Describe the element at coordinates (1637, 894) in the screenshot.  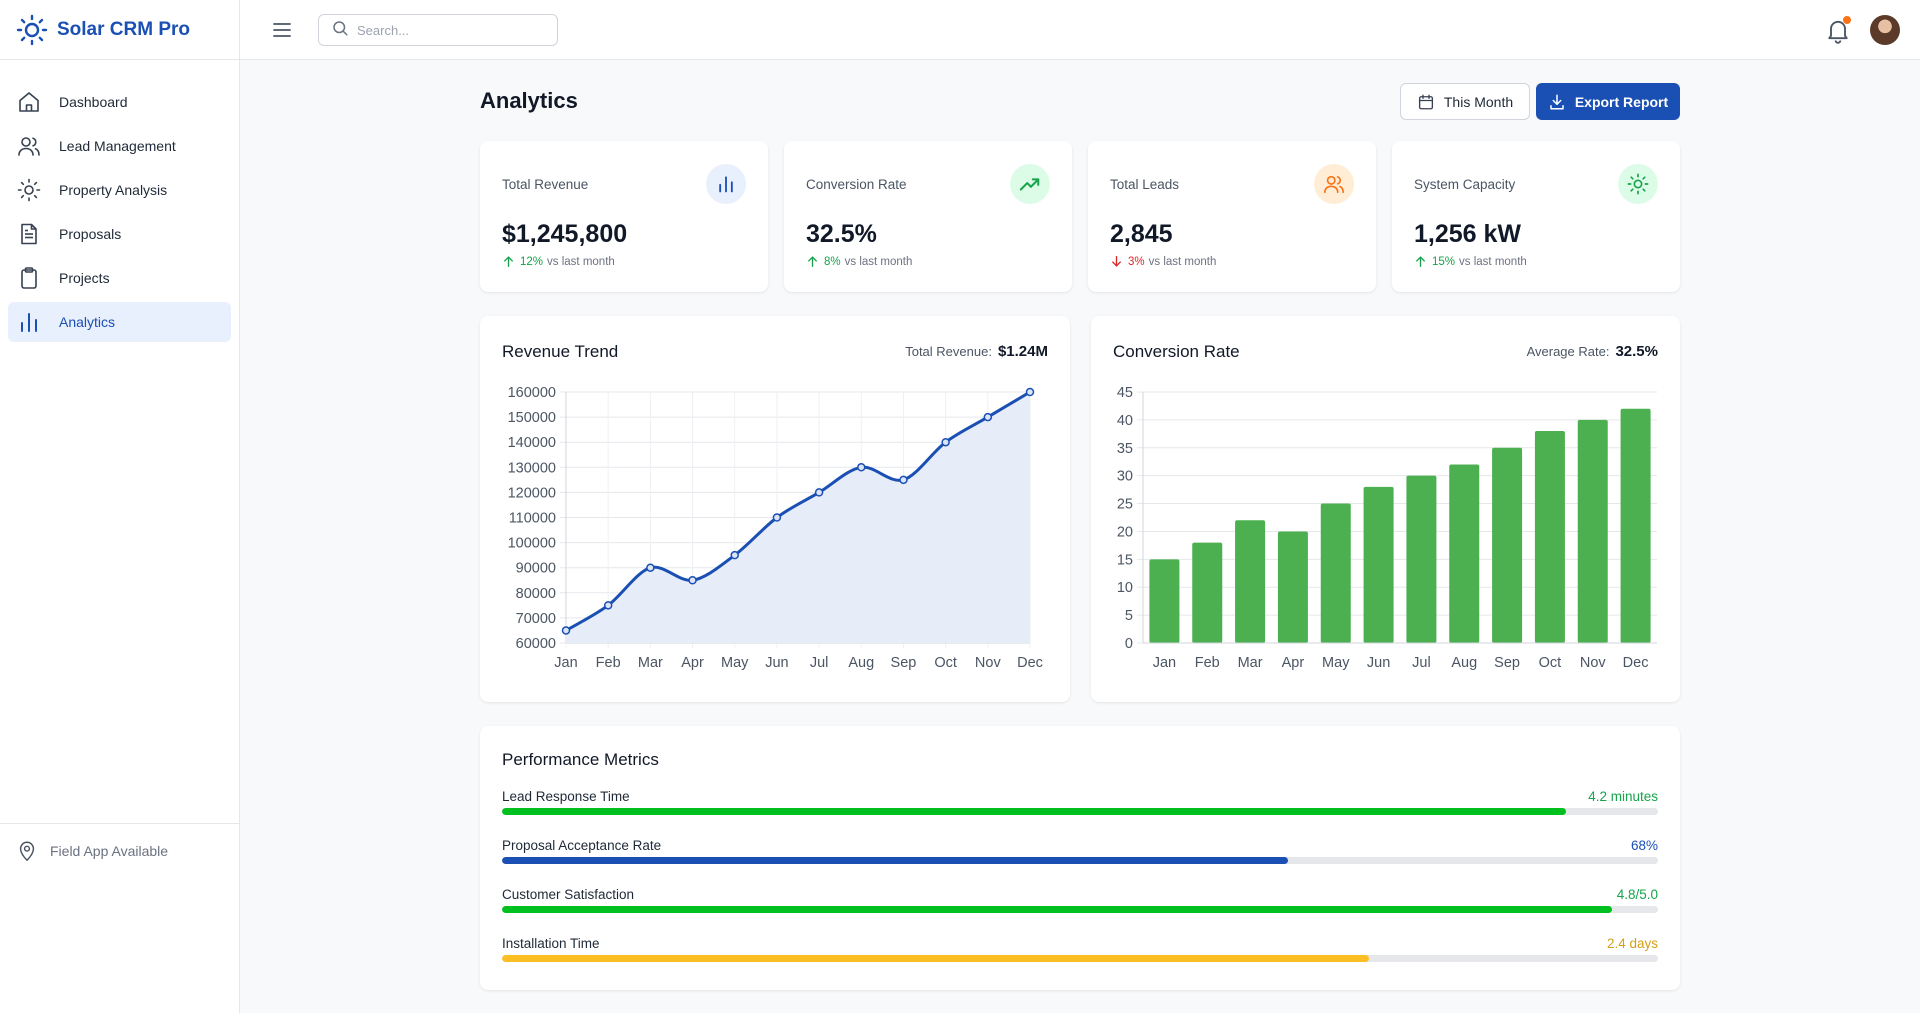
I see `metric-value: 4.8/5.0` at that location.